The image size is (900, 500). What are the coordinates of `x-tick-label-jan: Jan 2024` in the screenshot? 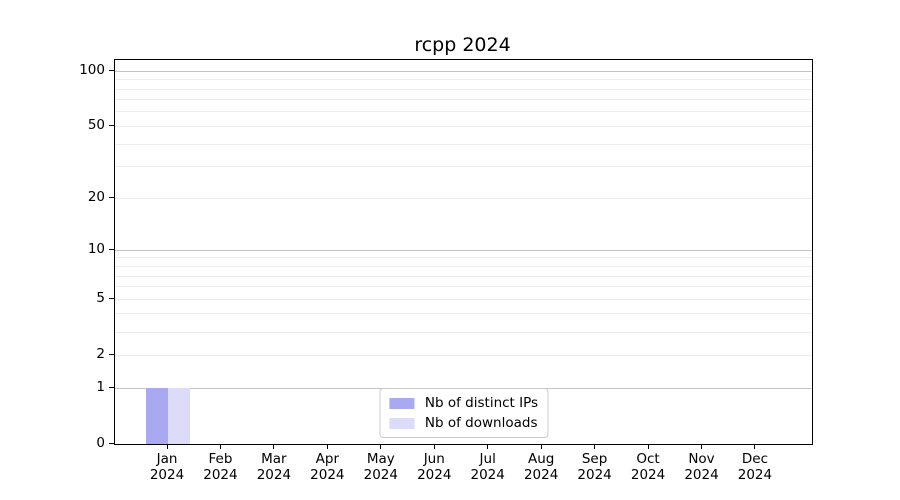 It's located at (167, 467).